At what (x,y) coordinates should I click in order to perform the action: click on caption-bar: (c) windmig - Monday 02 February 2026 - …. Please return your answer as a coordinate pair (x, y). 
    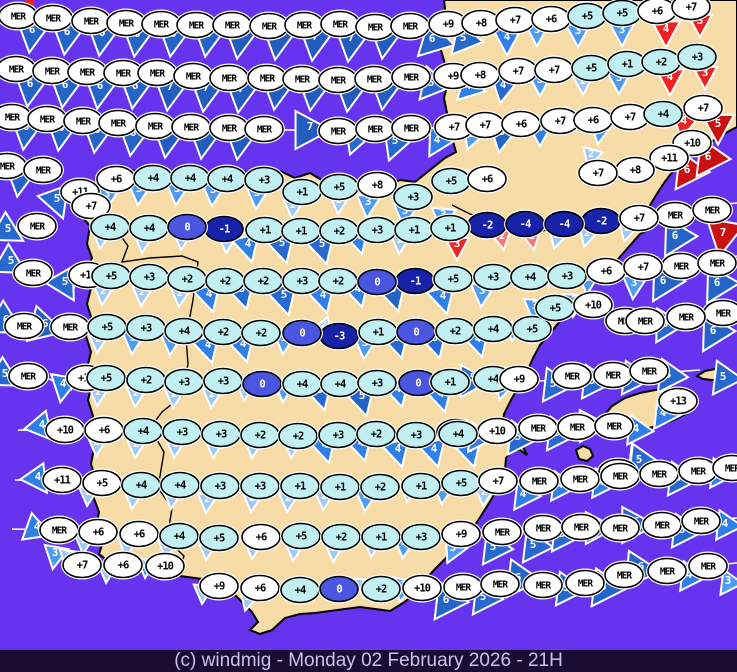
    Looking at the image, I should click on (368, 661).